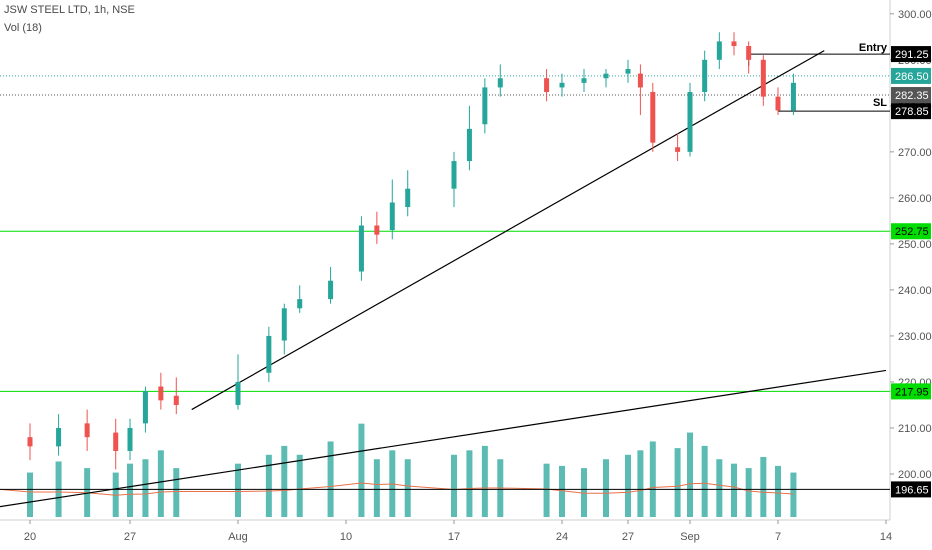 The image size is (932, 550). Describe the element at coordinates (915, 15) in the screenshot. I see `y-tick-label: 300.00` at that location.